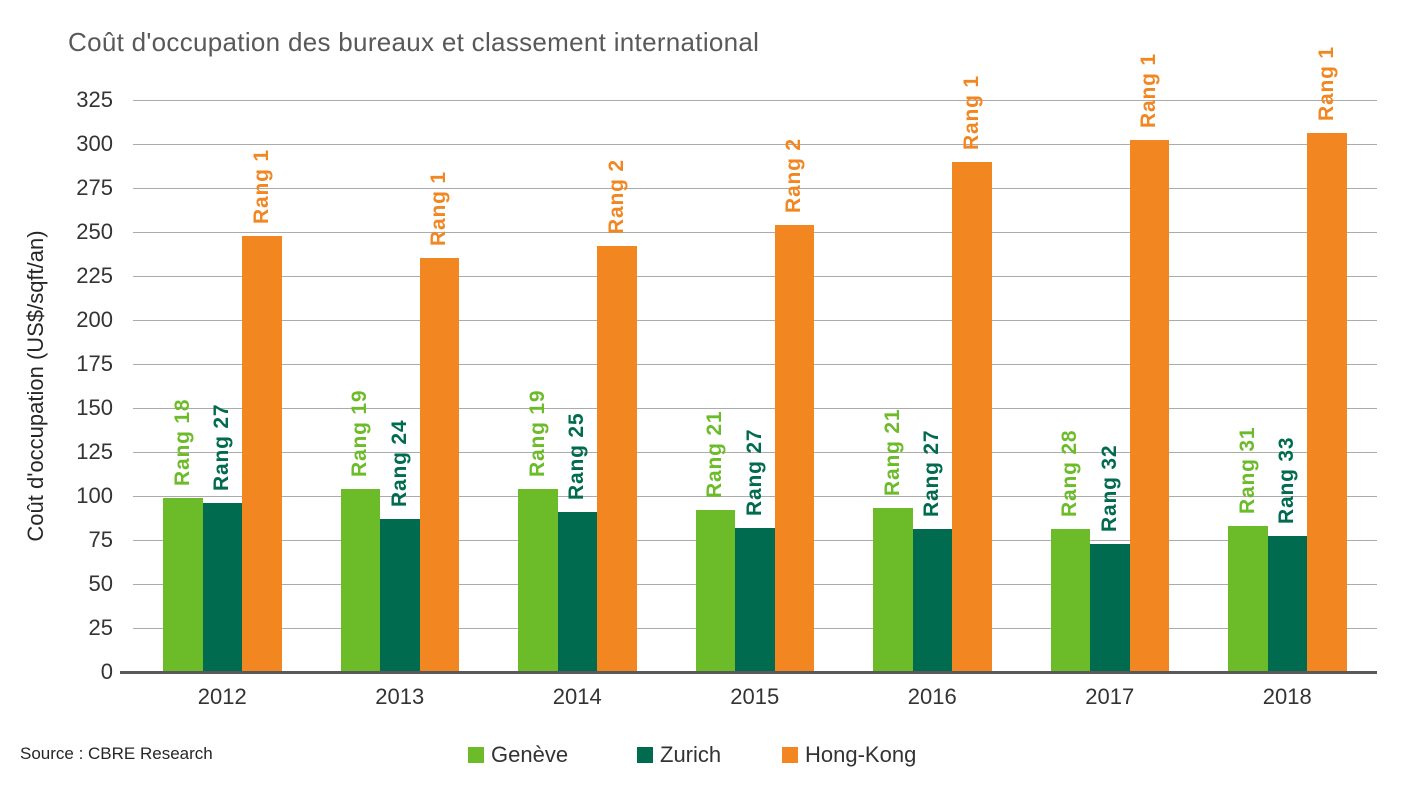  What do you see at coordinates (1247, 470) in the screenshot?
I see `bar-rank-label-gen-ve-2018: Rang 31` at bounding box center [1247, 470].